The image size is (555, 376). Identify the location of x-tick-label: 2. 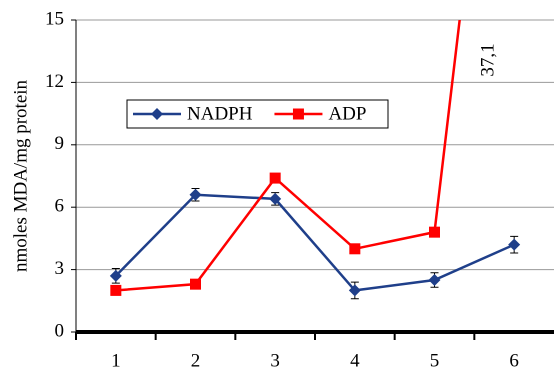
(196, 360).